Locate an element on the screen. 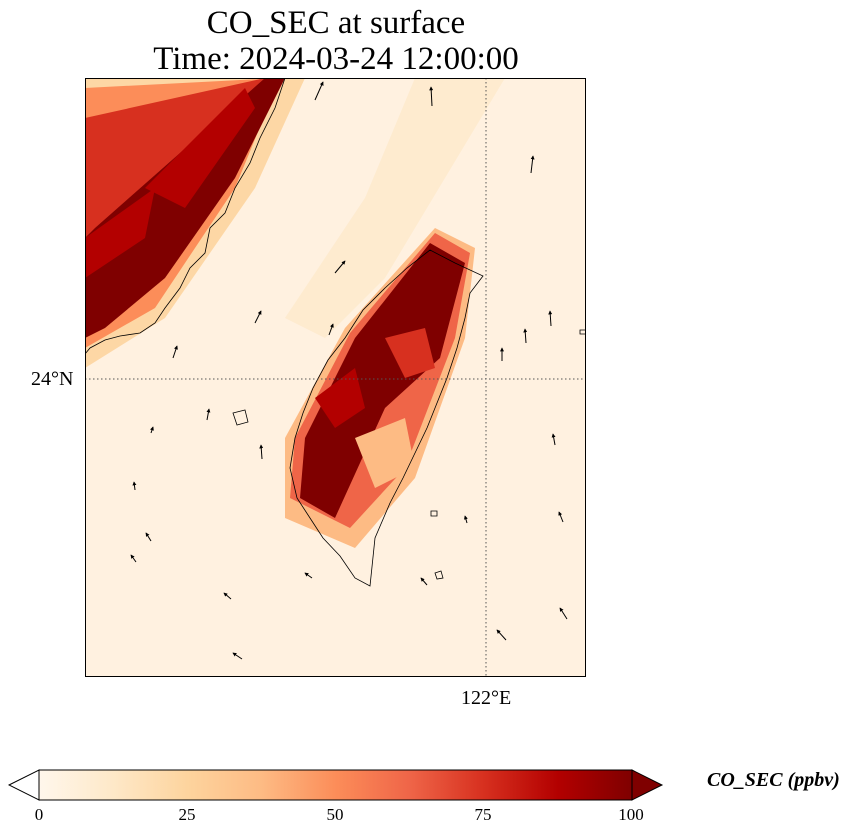 The height and width of the screenshot is (836, 854). island-ne is located at coordinates (582, 332).